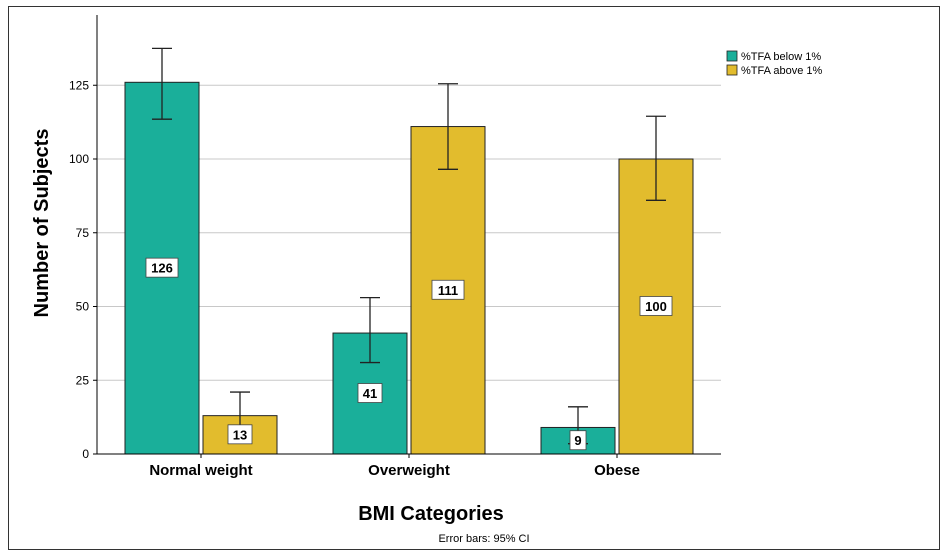 This screenshot has height=557, width=950. I want to click on value-label: 13, so click(240, 434).